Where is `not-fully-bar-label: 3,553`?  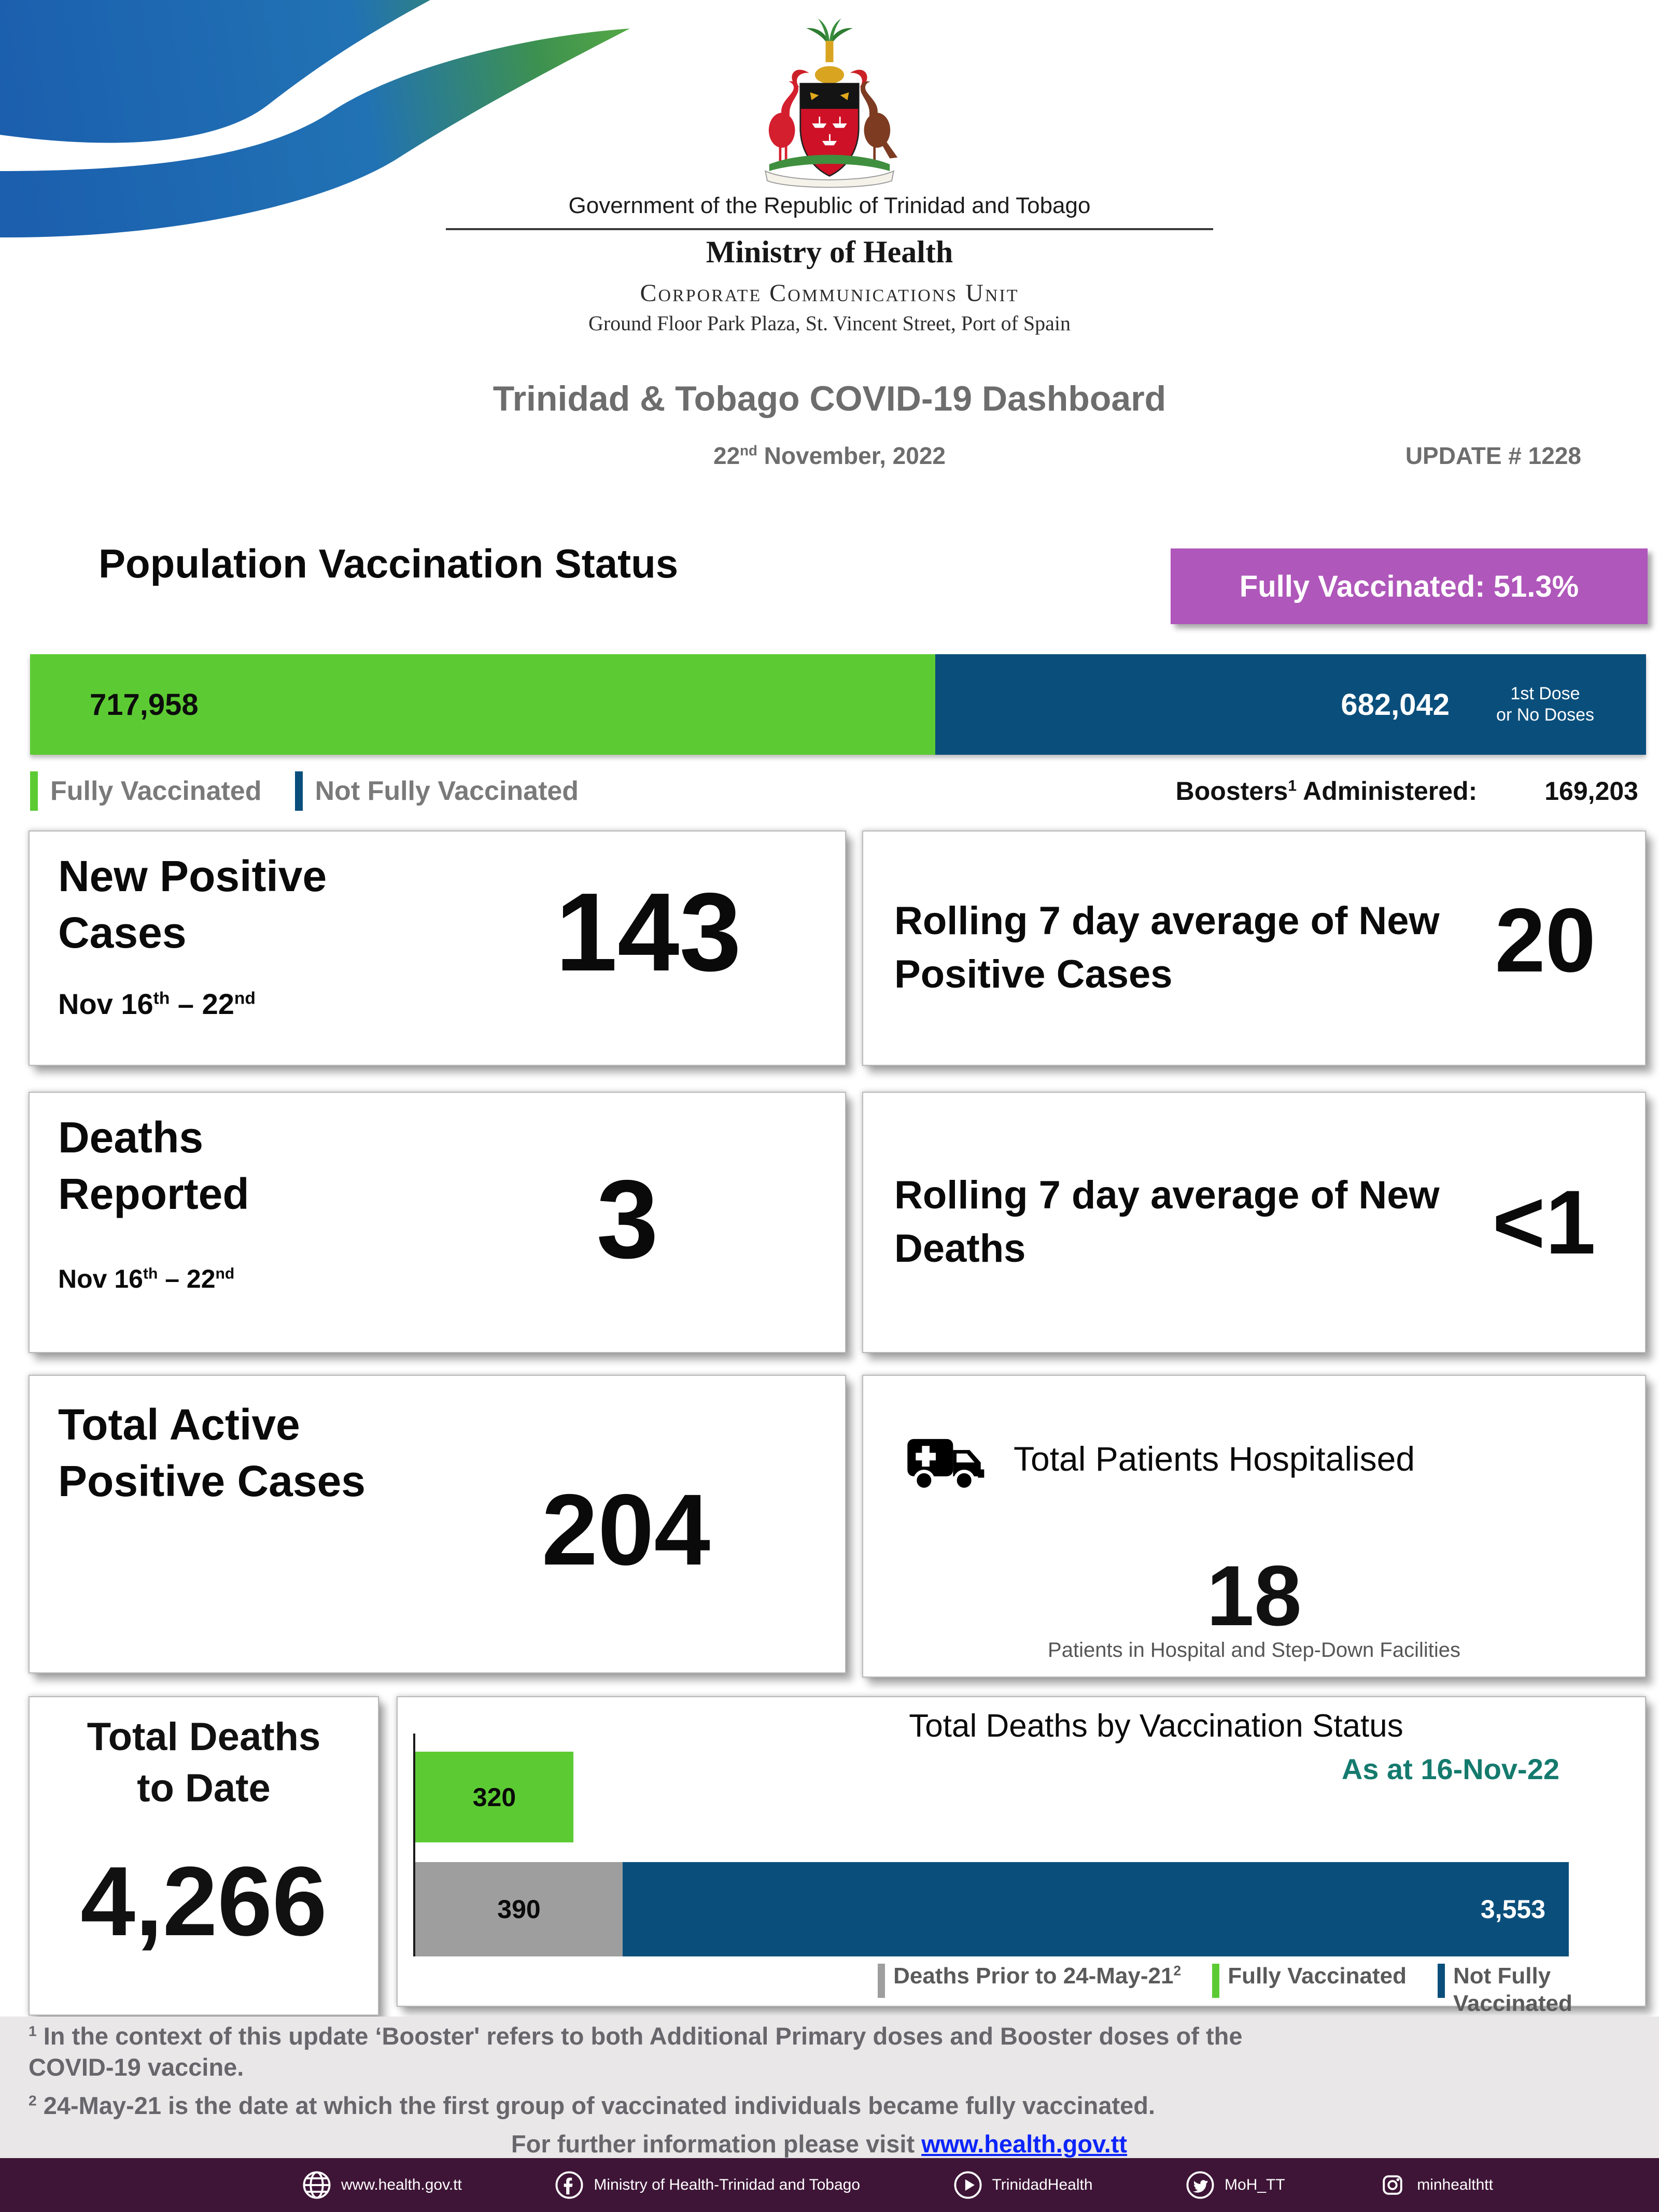
not-fully-bar-label: 3,553 is located at coordinates (1512, 1909).